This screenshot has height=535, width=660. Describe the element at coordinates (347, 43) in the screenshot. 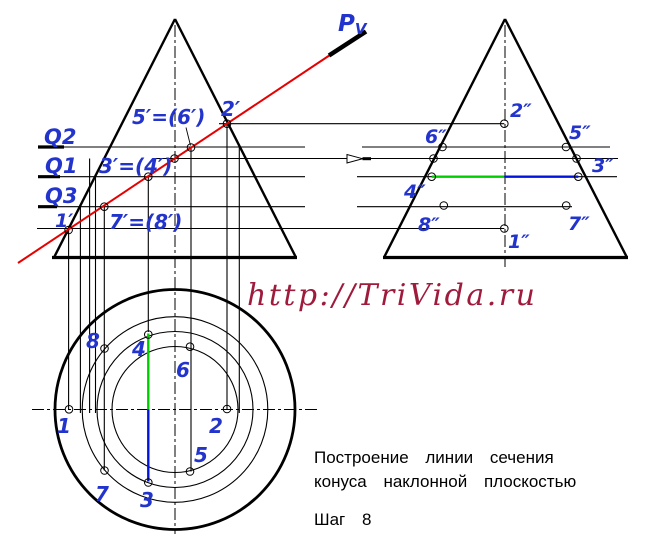

I see `cutting-plane-trace-thick-end` at that location.